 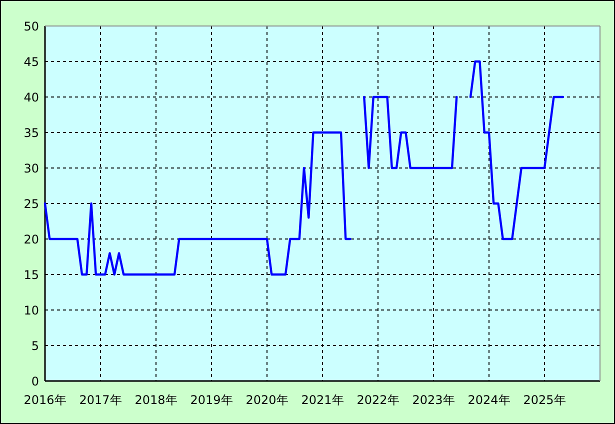 I want to click on x-tick-label: 2018年, so click(x=156, y=400).